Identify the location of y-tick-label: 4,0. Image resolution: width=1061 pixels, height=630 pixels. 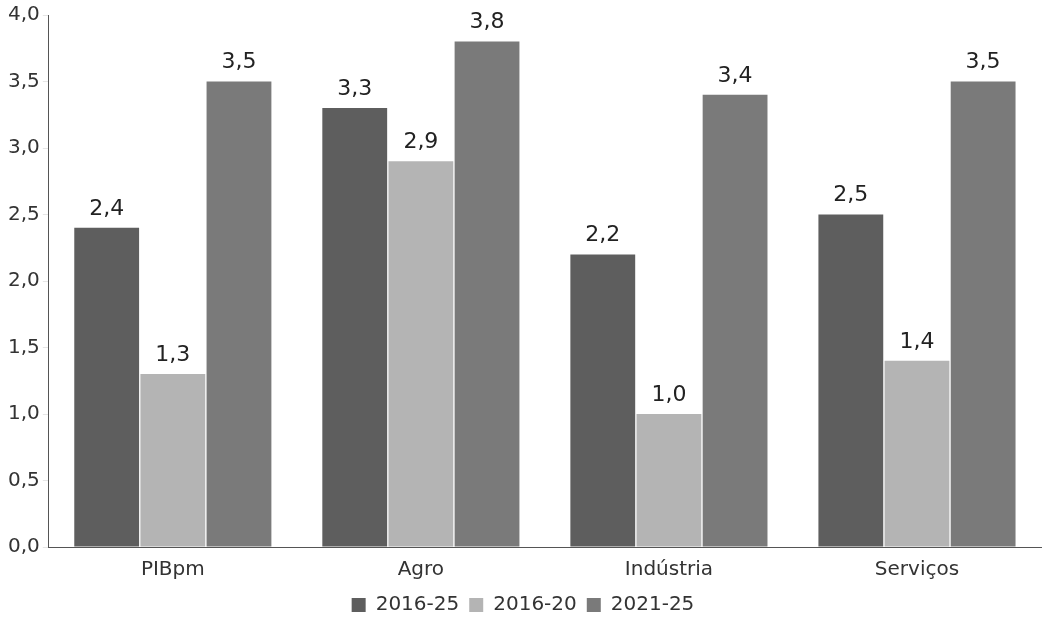
(23, 13).